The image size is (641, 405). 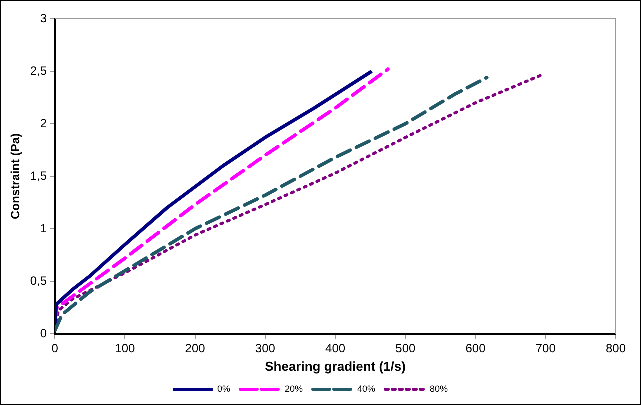 I want to click on y-tick-label: 2, so click(x=44, y=123).